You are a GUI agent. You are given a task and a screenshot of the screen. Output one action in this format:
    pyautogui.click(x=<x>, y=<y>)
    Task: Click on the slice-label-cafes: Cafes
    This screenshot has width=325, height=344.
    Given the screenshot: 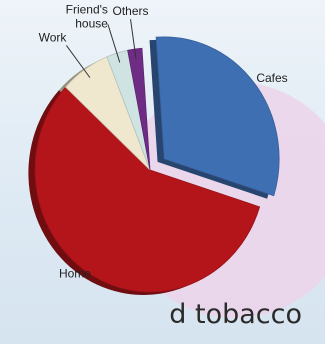 What is the action you would take?
    pyautogui.click(x=271, y=78)
    